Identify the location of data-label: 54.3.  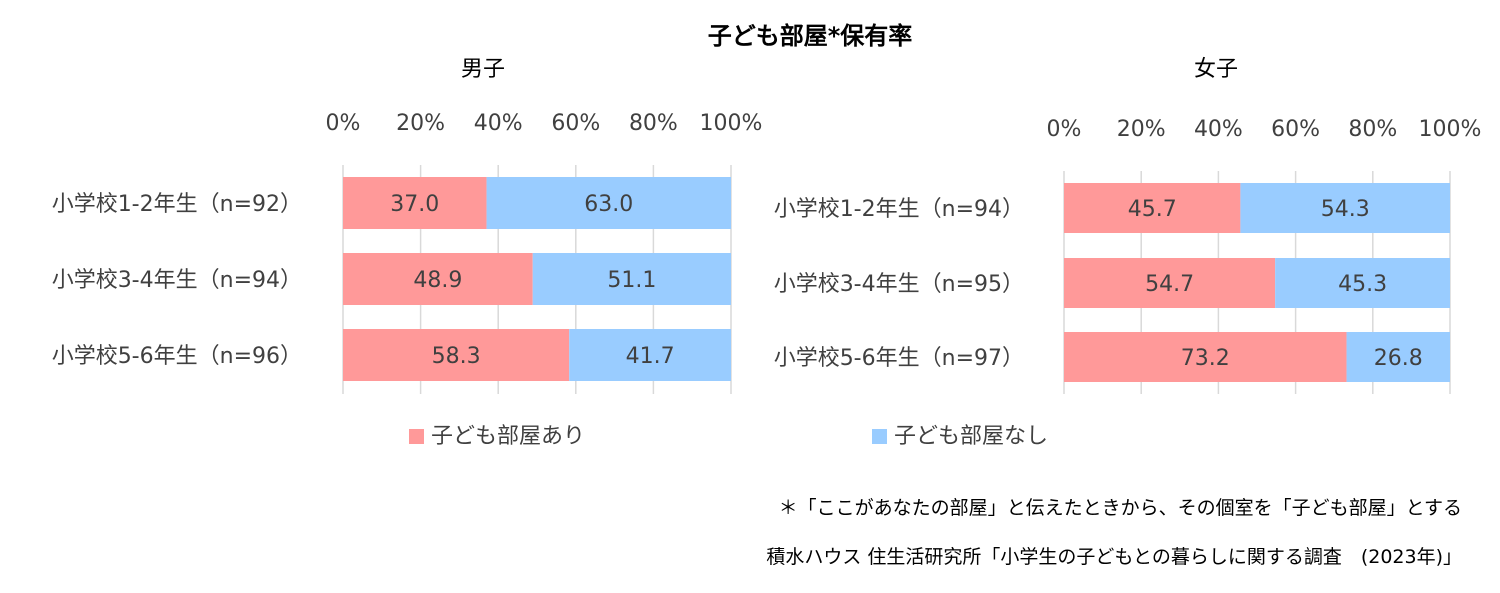
(1345, 209).